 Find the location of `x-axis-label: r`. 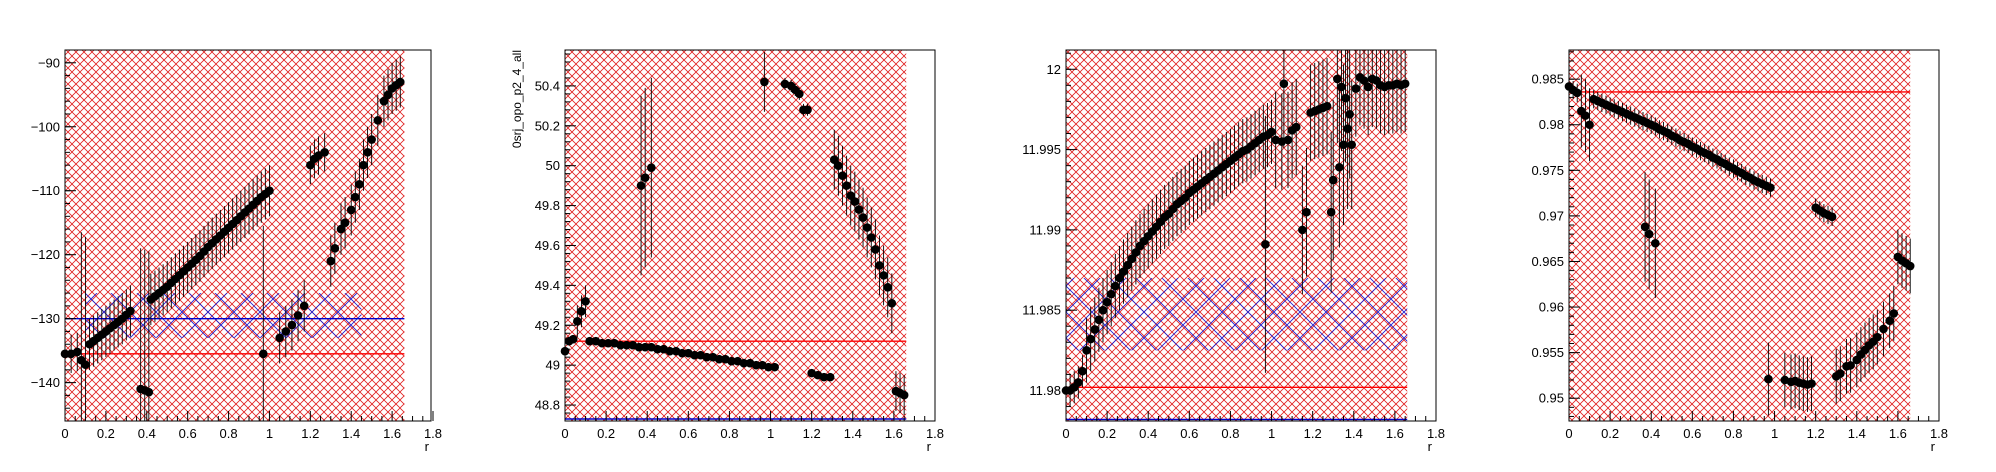

x-axis-label: r is located at coordinates (1933, 446).